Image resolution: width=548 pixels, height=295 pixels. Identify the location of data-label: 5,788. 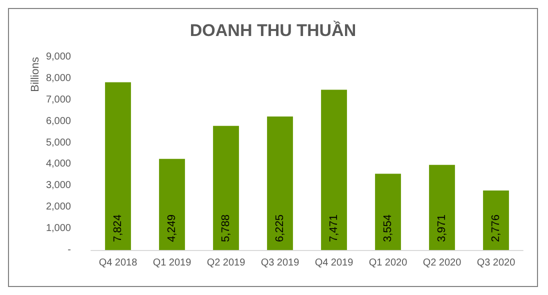
(226, 228).